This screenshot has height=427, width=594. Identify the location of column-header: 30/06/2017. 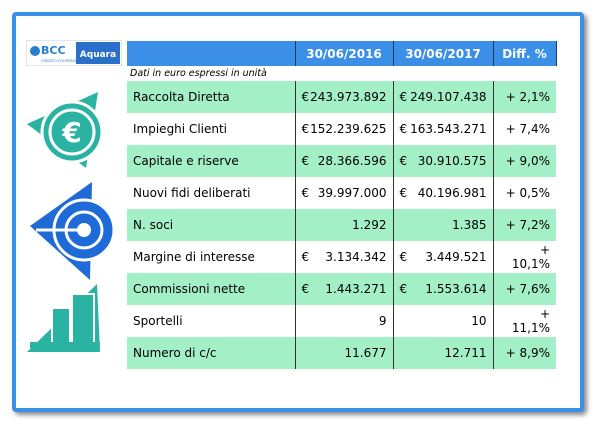
(443, 53).